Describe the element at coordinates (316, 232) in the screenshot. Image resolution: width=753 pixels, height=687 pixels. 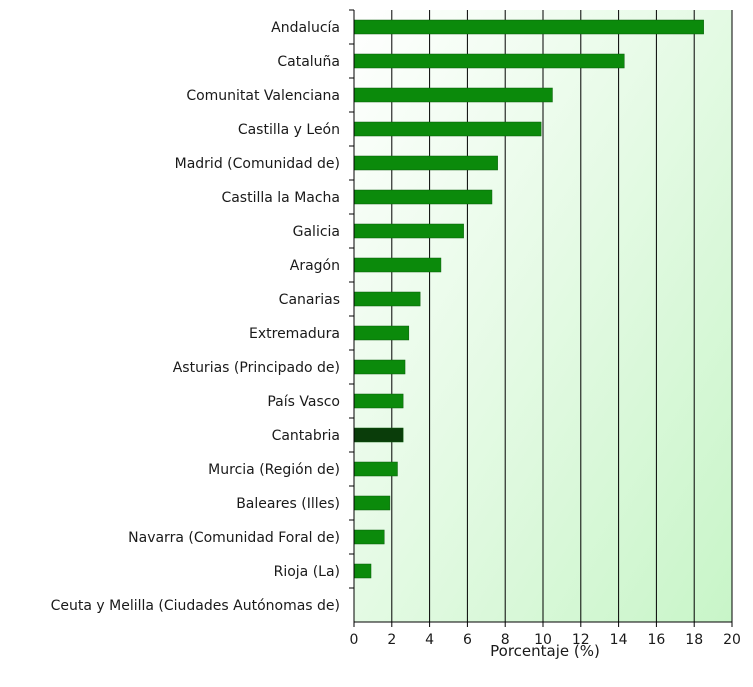
I see `category-label: Galicia` at that location.